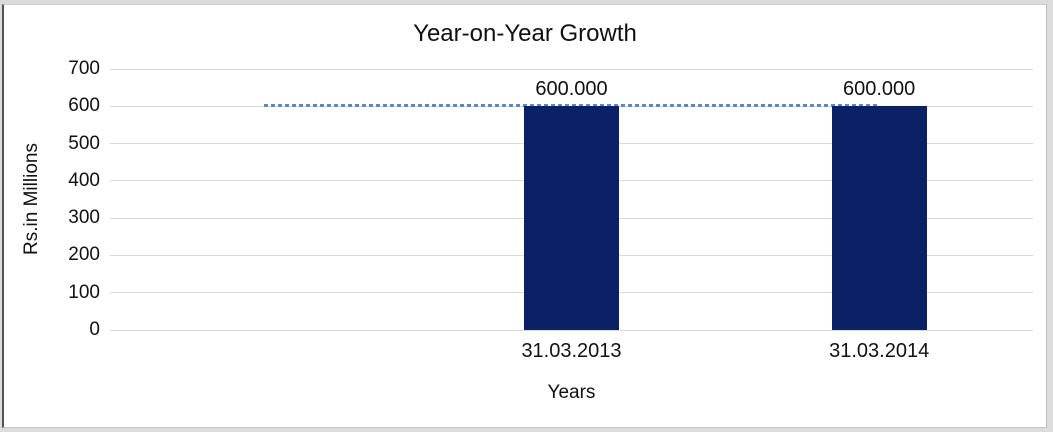 This screenshot has height=432, width=1053. I want to click on y-tick-label: 600, so click(84, 106).